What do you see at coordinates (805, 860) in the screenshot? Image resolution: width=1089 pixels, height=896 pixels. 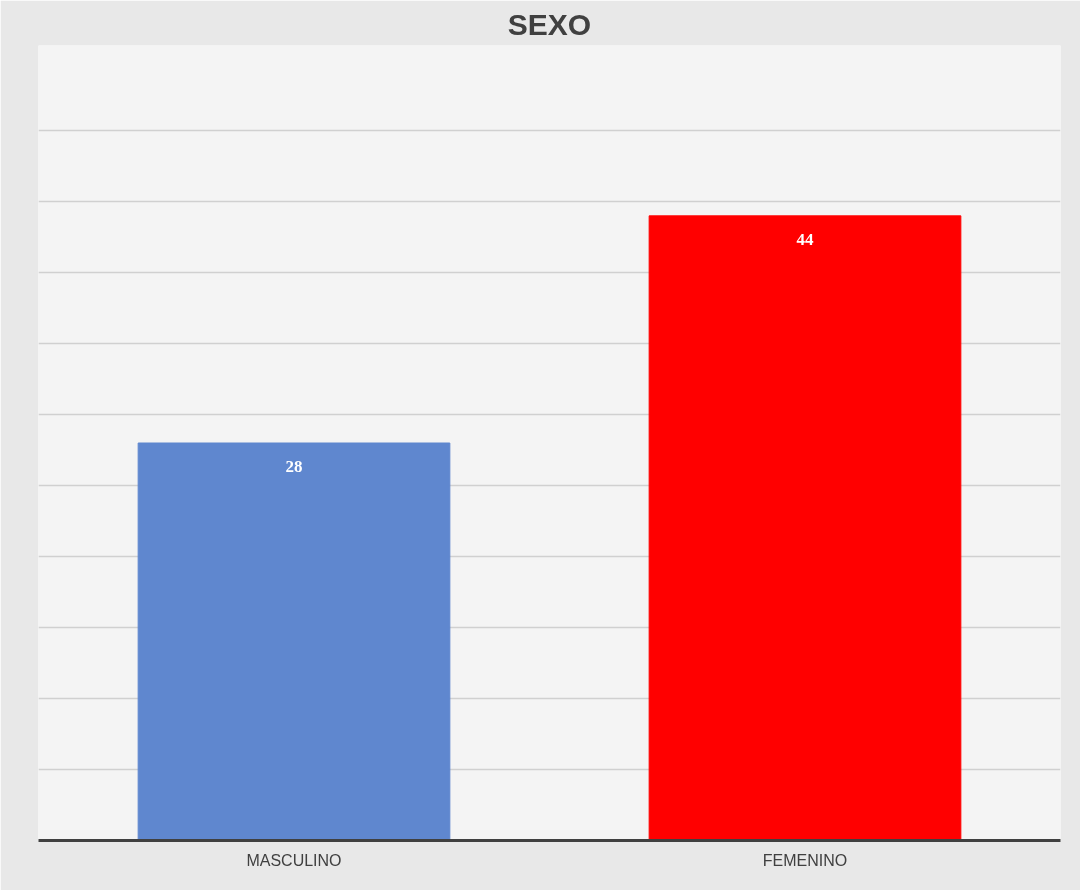 I see `x-tick-label: FEMENINO` at bounding box center [805, 860].